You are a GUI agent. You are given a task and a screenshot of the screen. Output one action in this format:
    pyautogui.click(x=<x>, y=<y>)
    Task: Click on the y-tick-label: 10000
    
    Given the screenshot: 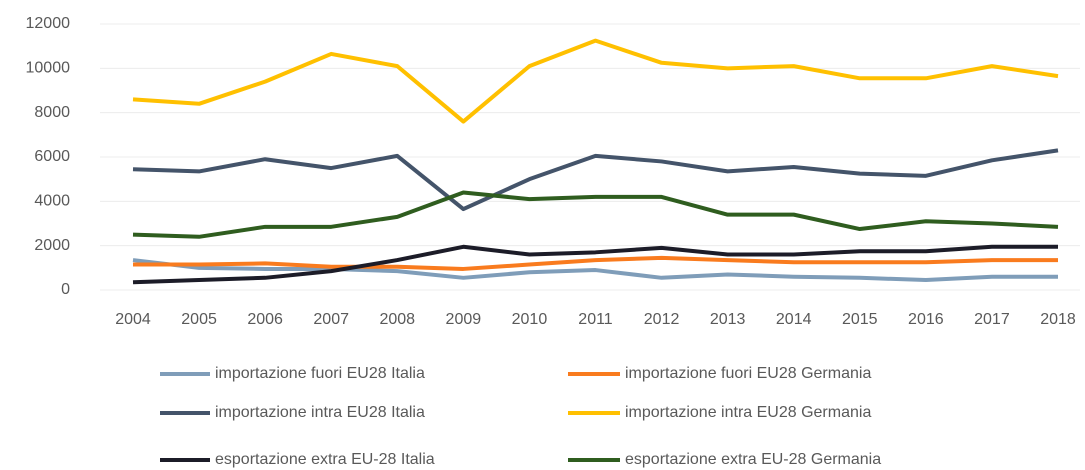 What is the action you would take?
    pyautogui.click(x=48, y=68)
    